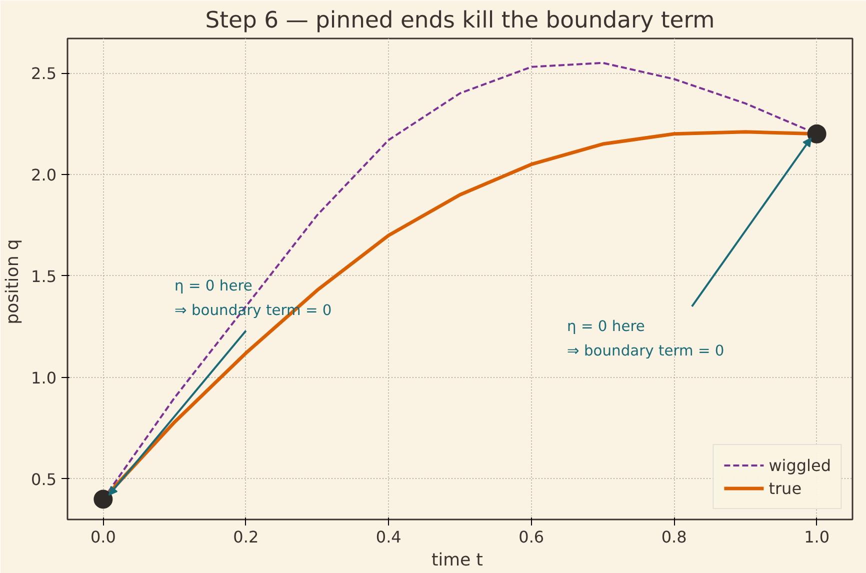 The height and width of the screenshot is (573, 866). What do you see at coordinates (44, 174) in the screenshot?
I see `y-tick-label: 2.0` at bounding box center [44, 174].